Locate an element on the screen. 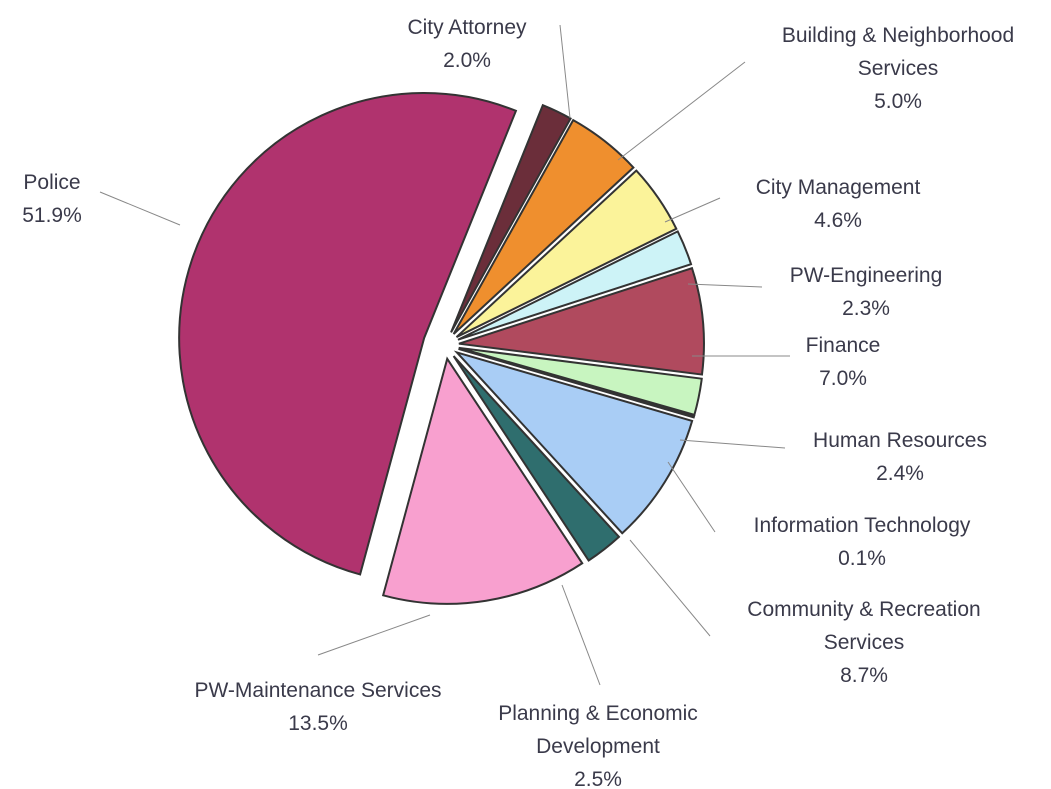 The height and width of the screenshot is (789, 1051). value-label: 13.5% is located at coordinates (318, 723).